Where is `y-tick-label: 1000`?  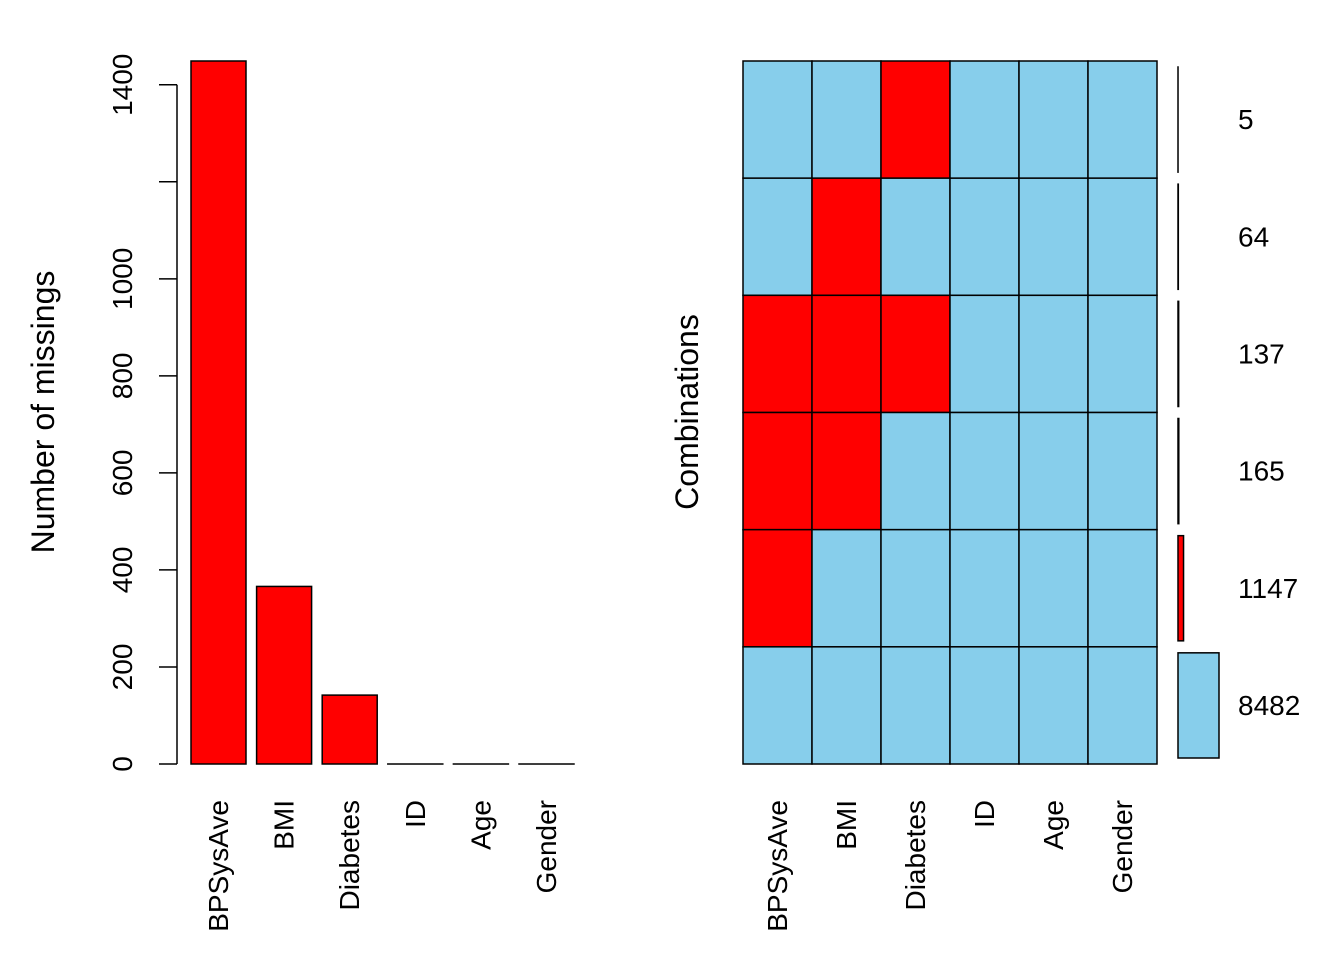 y-tick-label: 1000 is located at coordinates (122, 279).